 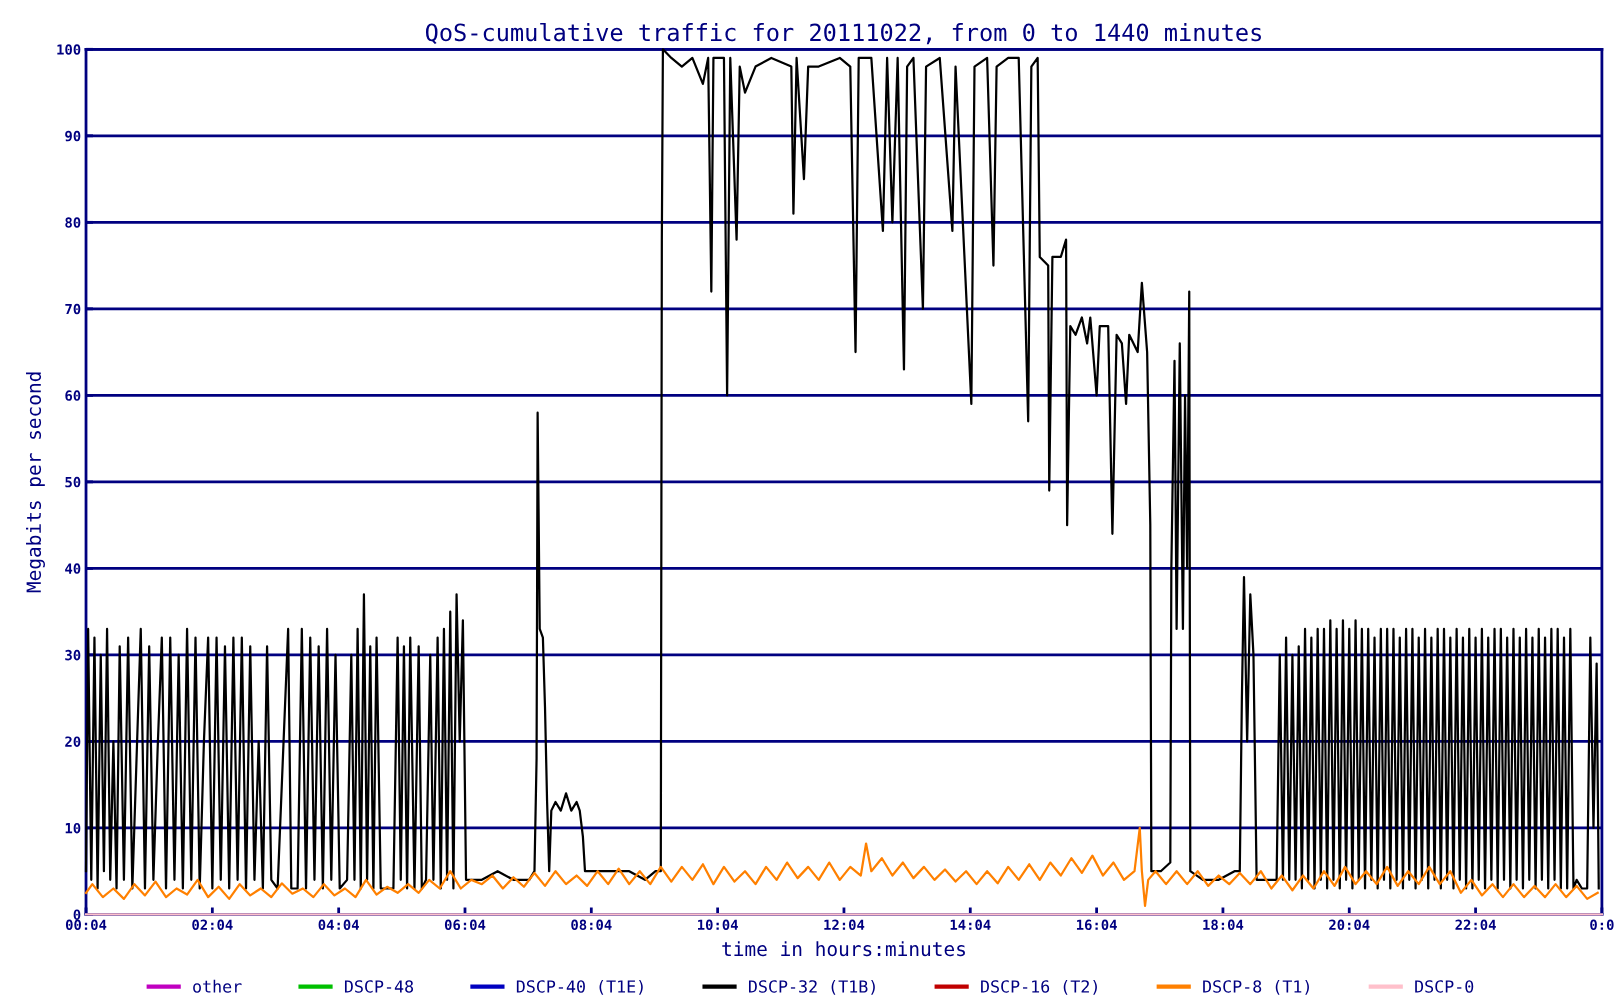 I want to click on legend-label: DSCP-16 (T2), so click(x=1039, y=987).